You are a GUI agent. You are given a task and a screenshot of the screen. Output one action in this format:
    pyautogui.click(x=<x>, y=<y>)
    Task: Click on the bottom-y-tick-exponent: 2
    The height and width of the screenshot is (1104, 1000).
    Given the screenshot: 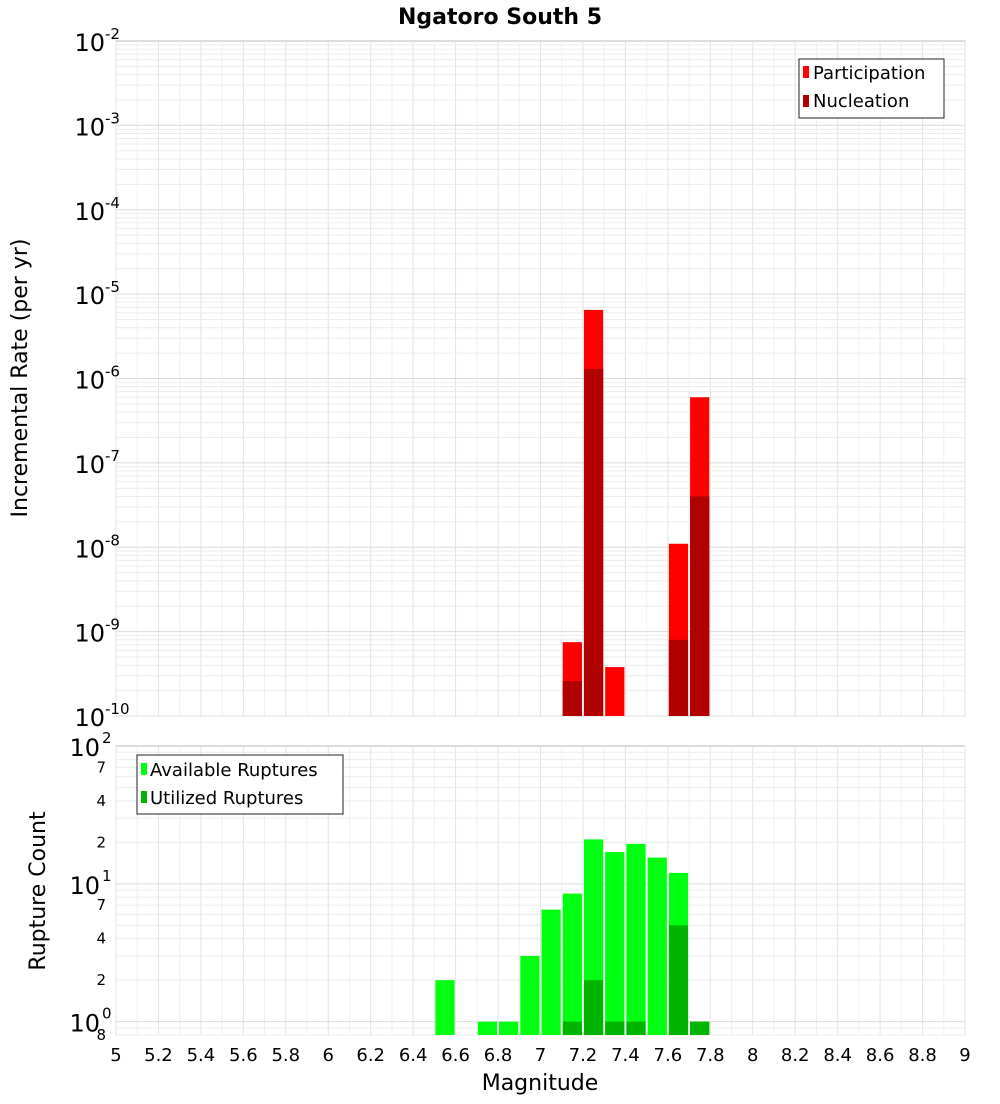 What is the action you would take?
    pyautogui.click(x=107, y=738)
    